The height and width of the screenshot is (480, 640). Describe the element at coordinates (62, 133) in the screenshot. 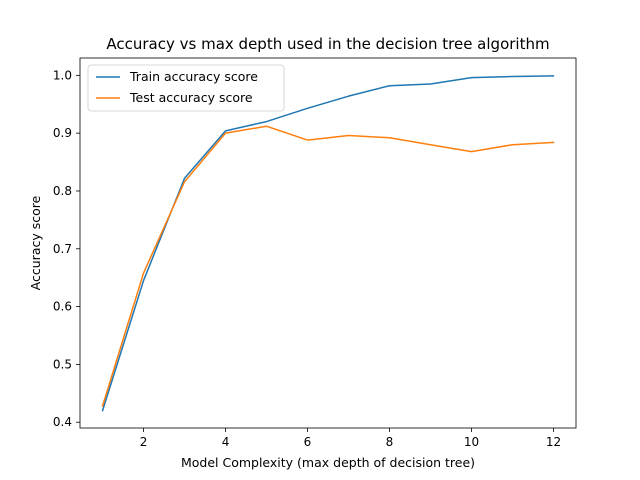

I see `y-tick-label: 0.9` at that location.